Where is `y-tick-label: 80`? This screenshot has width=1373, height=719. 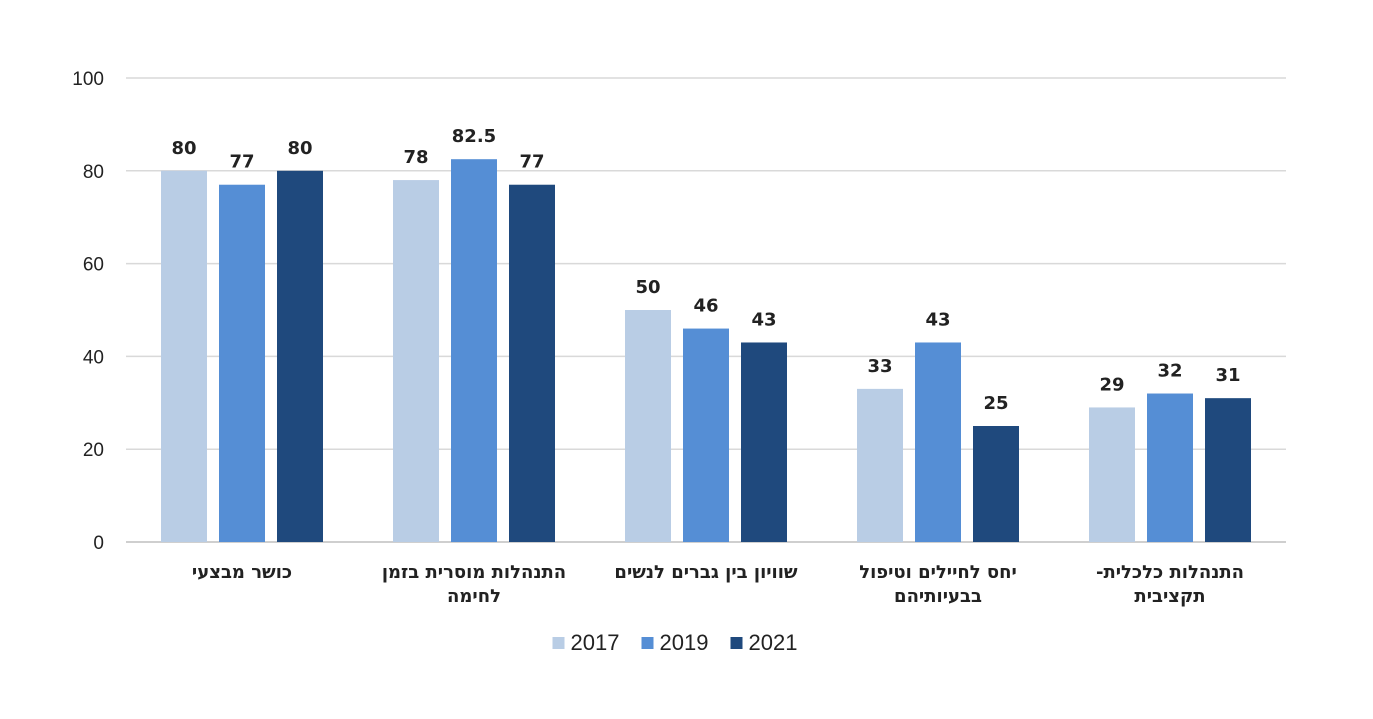 y-tick-label: 80 is located at coordinates (93, 172).